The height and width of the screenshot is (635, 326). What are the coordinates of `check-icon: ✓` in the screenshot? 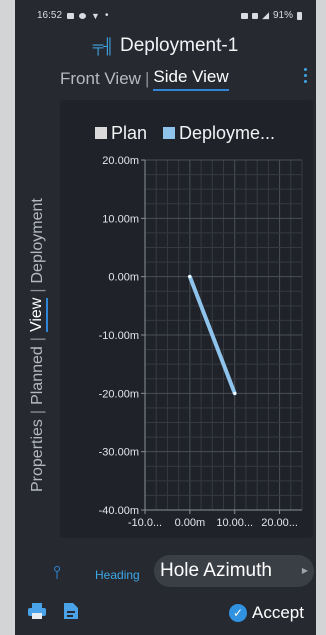 It's located at (238, 613).